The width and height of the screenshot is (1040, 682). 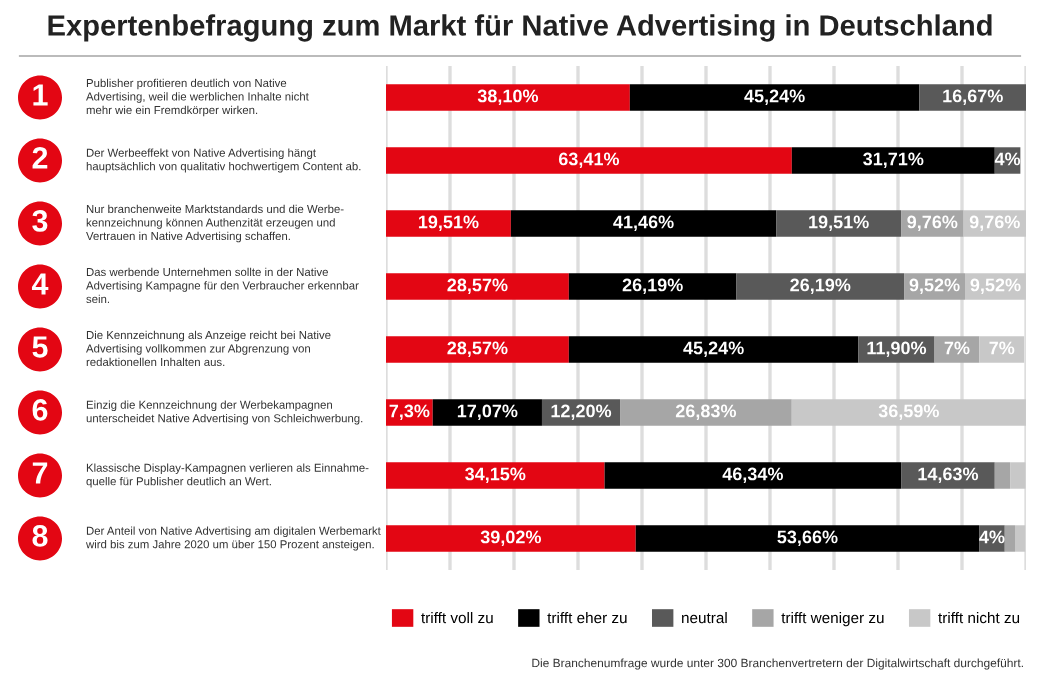 What do you see at coordinates (897, 349) in the screenshot?
I see `data-label: 11,90%` at bounding box center [897, 349].